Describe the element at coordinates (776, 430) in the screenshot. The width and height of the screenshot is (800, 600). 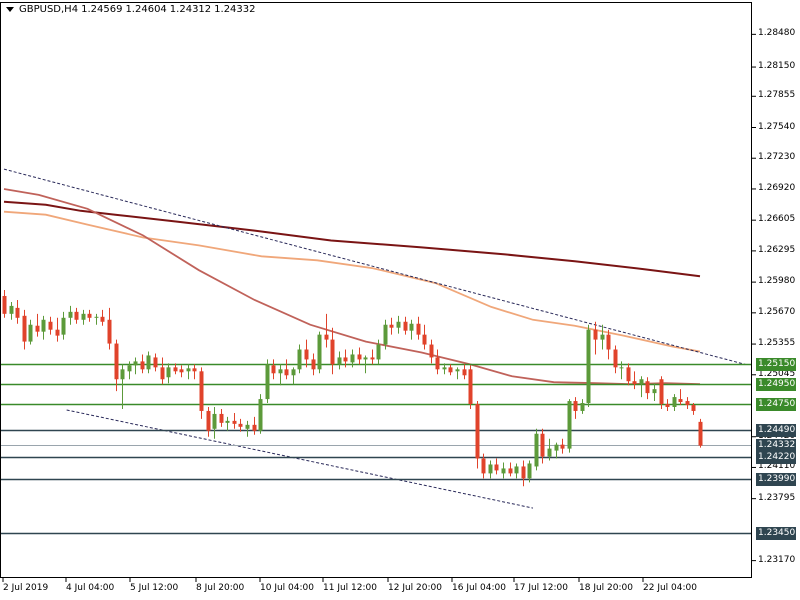
I see `level-price-label: 1.24490` at that location.